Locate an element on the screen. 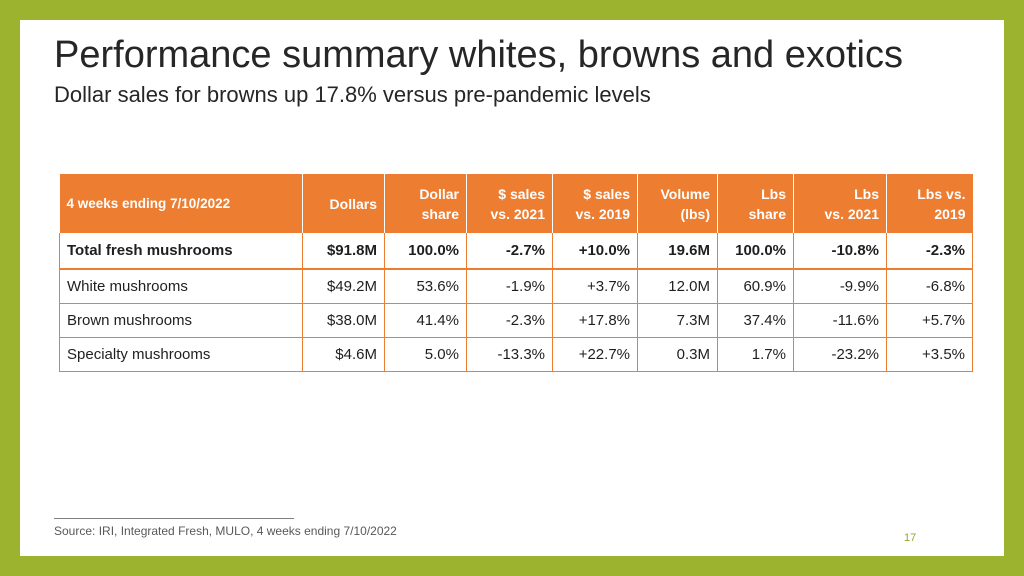  cell-lbs-vs-2021: -23.2% is located at coordinates (840, 354).